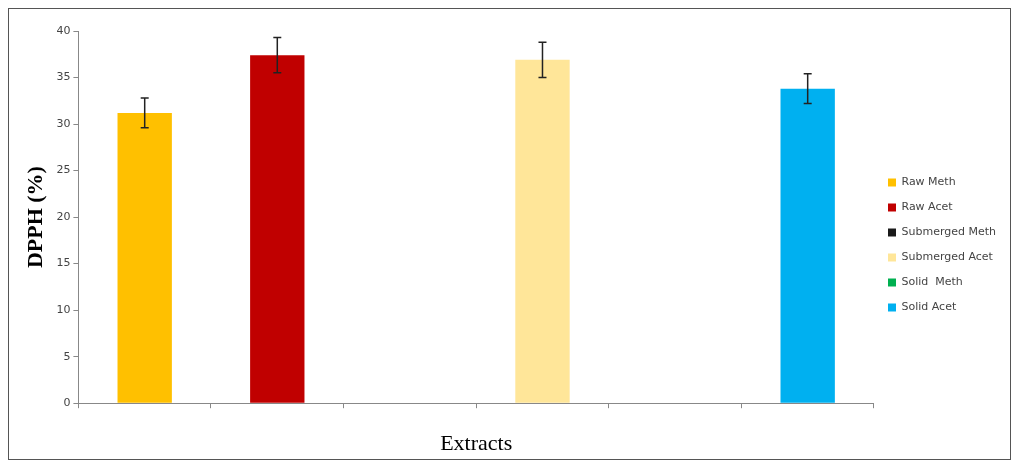  Describe the element at coordinates (476, 442) in the screenshot. I see `x-axis-title: Extracts` at that location.